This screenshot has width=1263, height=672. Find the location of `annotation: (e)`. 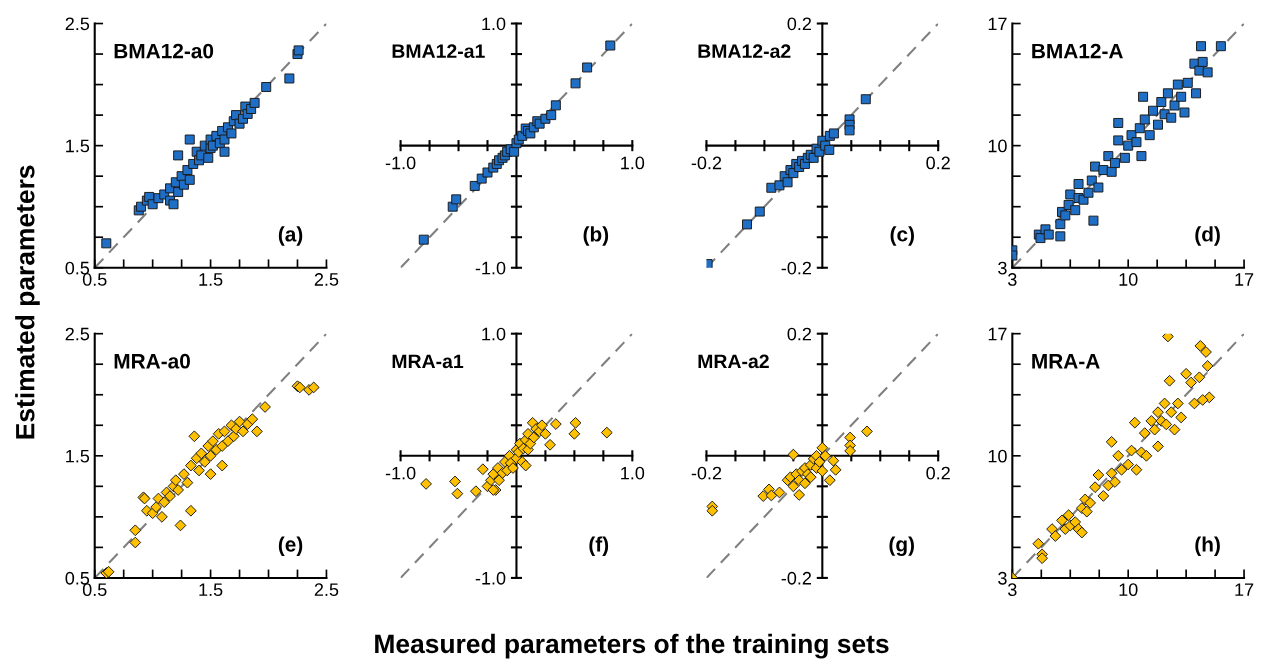

annotation: (e) is located at coordinates (290, 546).